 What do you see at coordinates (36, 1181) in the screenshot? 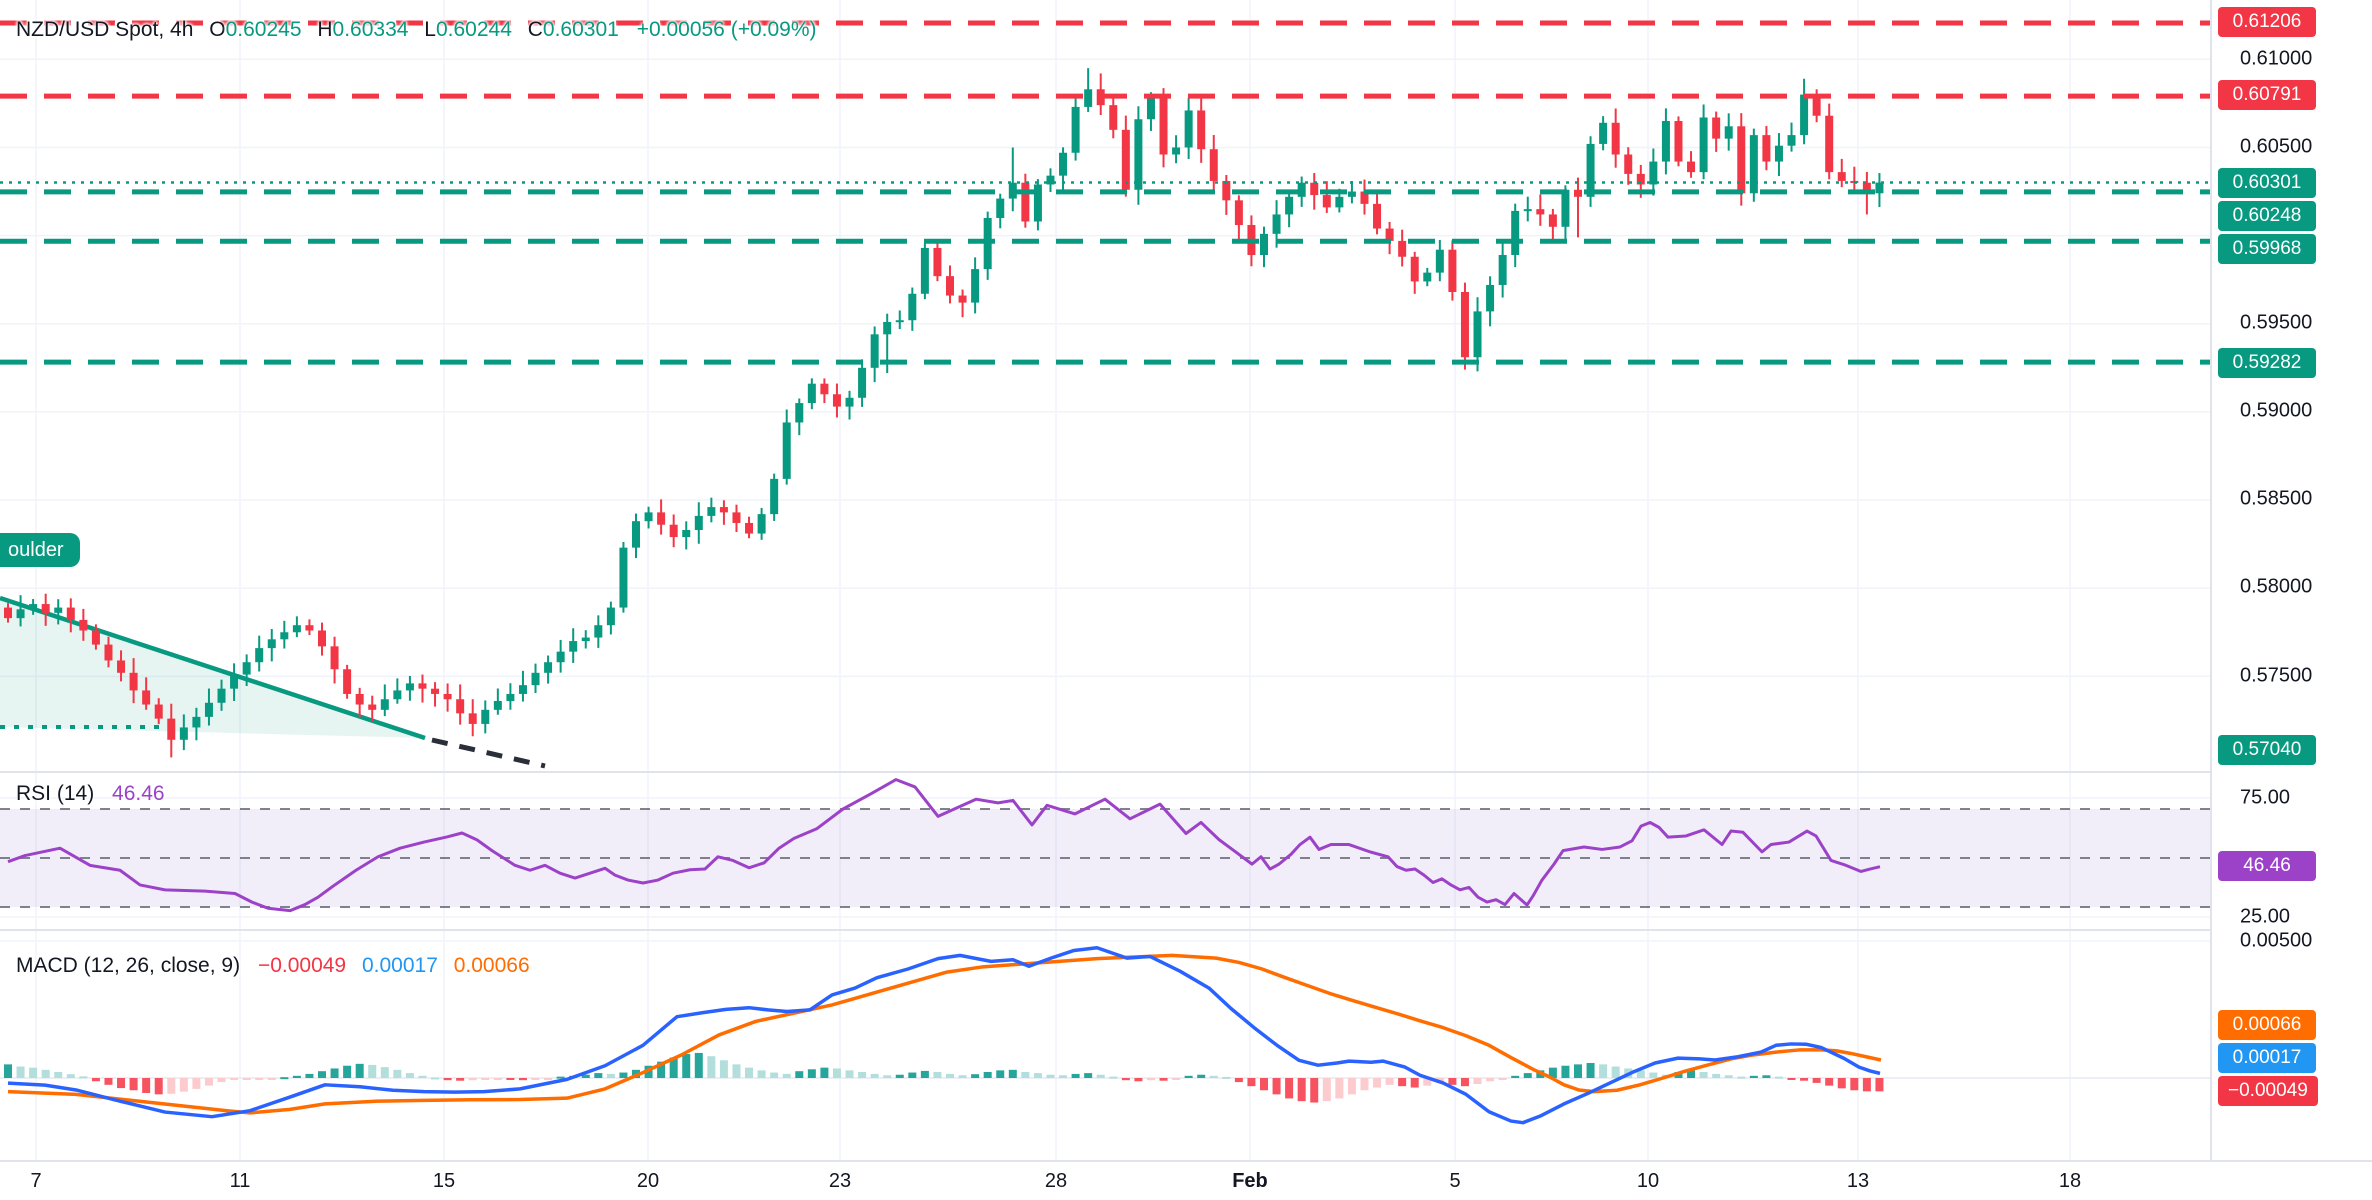
I see `time-axis-label: 7` at bounding box center [36, 1181].